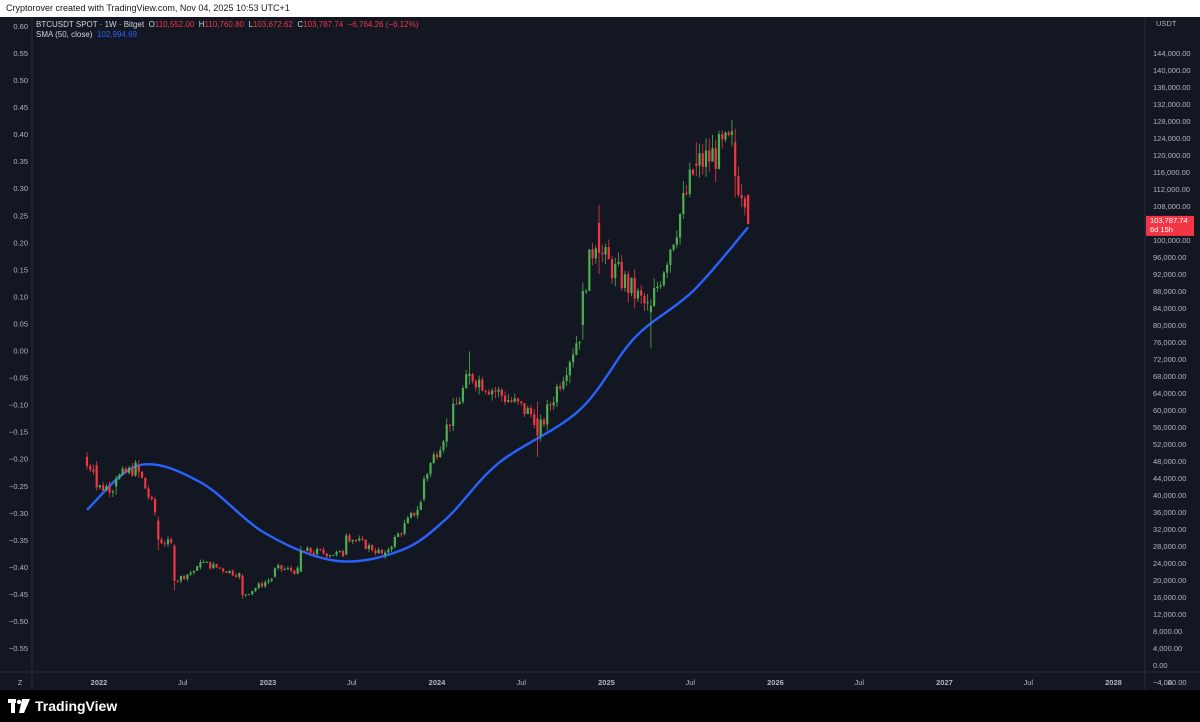 The height and width of the screenshot is (722, 1200). Describe the element at coordinates (1169, 546) in the screenshot. I see `price-tick-label: 28,000.00` at that location.